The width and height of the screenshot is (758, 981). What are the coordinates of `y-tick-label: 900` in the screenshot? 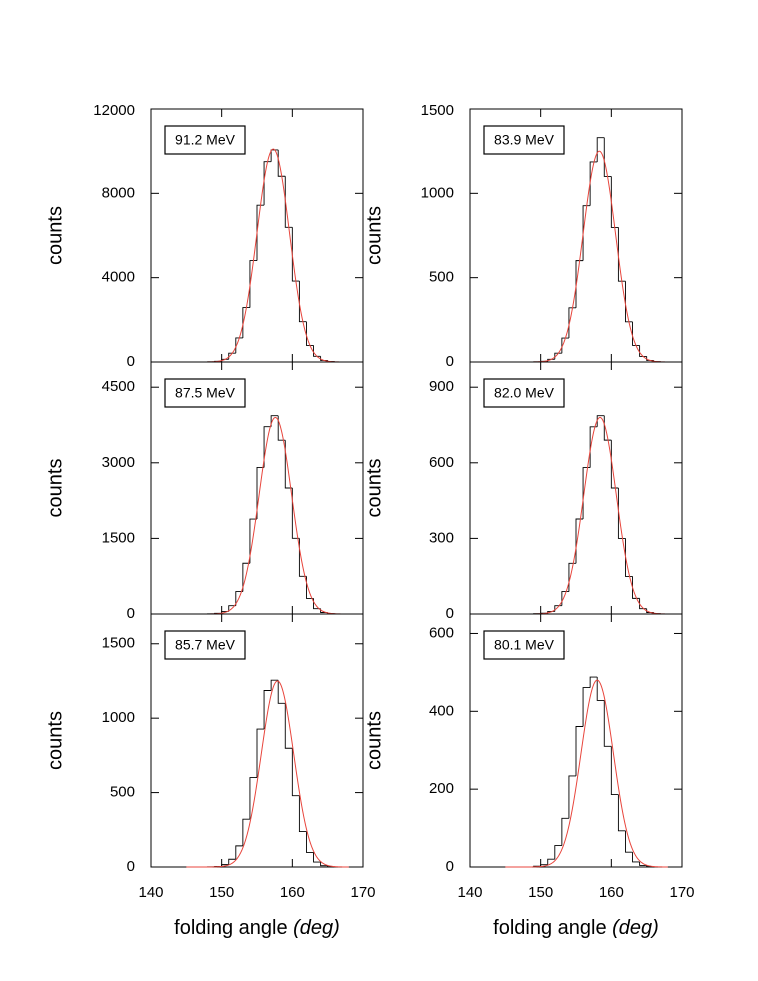 It's located at (441, 386).